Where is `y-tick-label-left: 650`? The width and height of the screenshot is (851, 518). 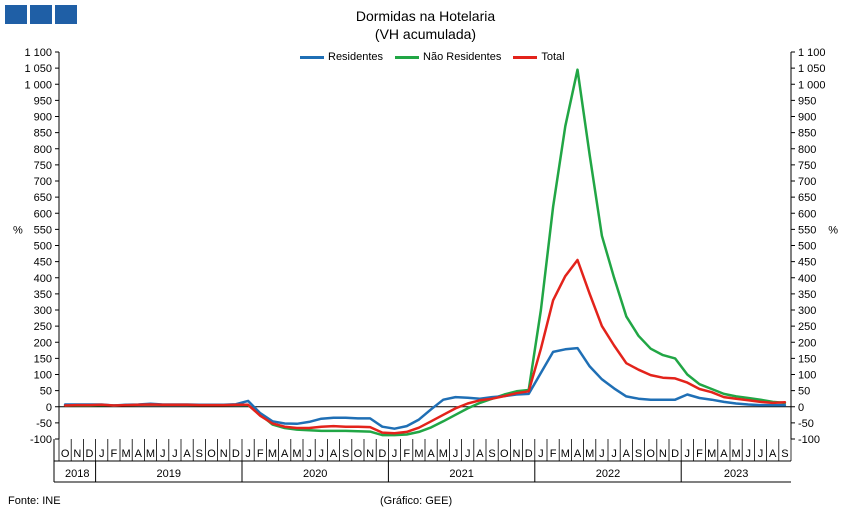 y-tick-label-left: 650 is located at coordinates (43, 198).